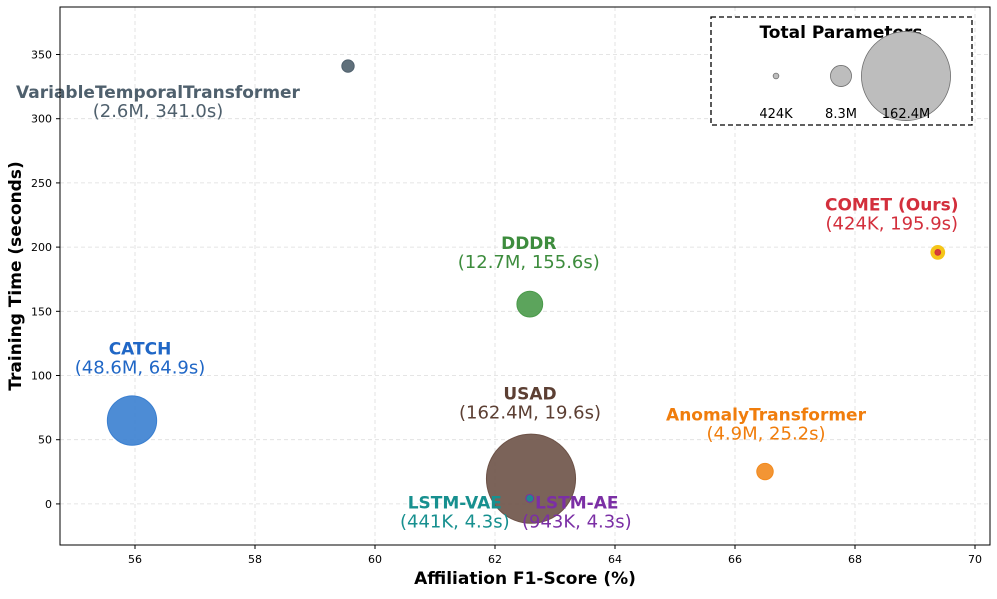  Describe the element at coordinates (41, 119) in the screenshot. I see `y-tick-label: 300` at that location.